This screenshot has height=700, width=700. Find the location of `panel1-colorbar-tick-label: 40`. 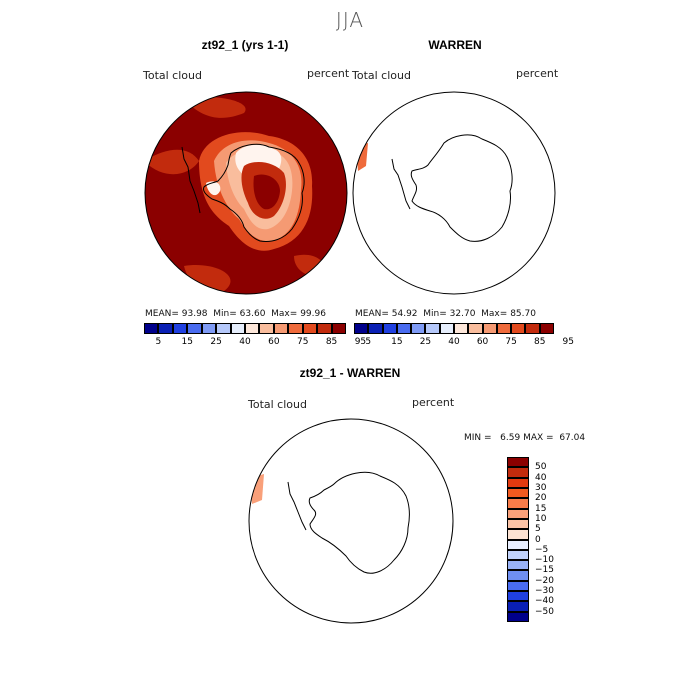

panel1-colorbar-tick-label: 40 is located at coordinates (245, 342).